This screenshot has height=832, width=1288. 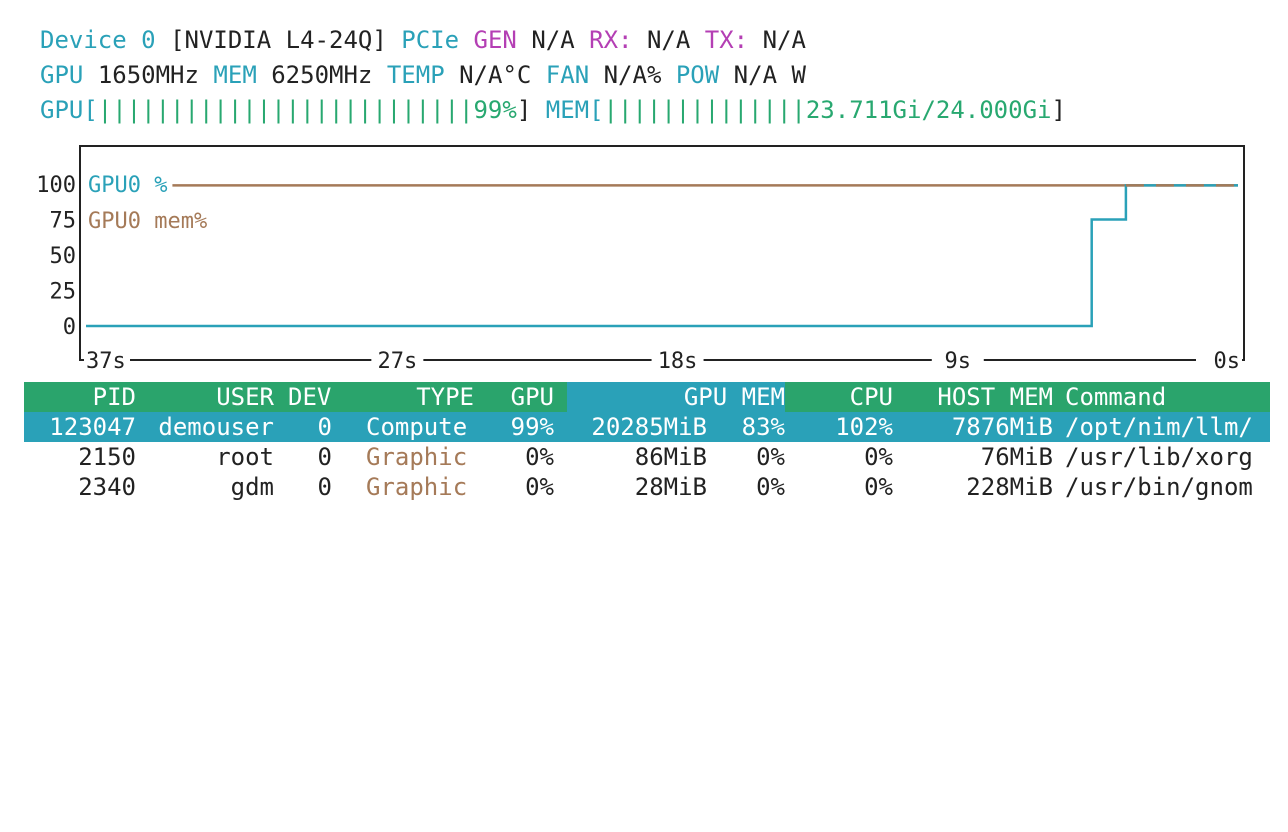 What do you see at coordinates (322, 75) in the screenshot?
I see `mem-clock-value: 6250MHz` at bounding box center [322, 75].